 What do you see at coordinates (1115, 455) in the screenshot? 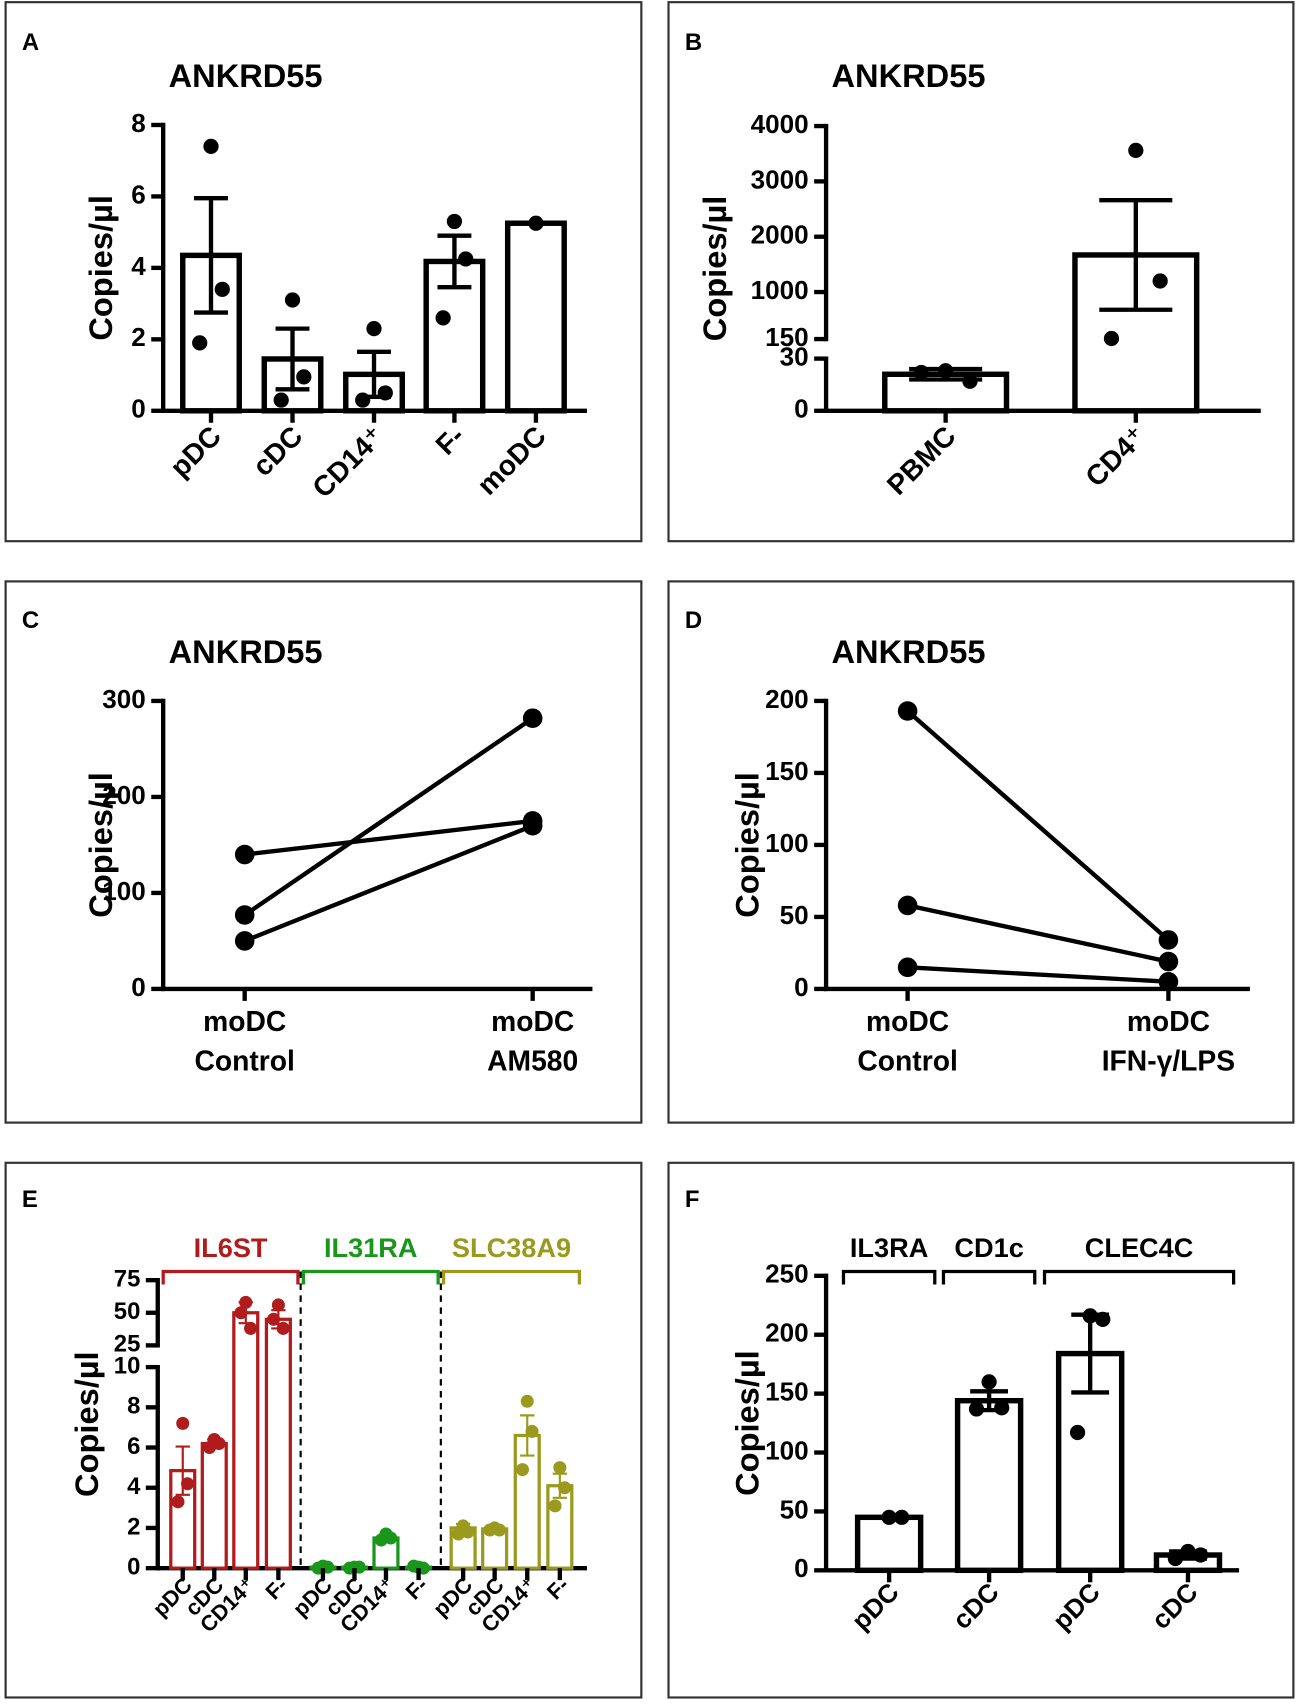
I see `x-tick-label: CD4⁺` at bounding box center [1115, 455].